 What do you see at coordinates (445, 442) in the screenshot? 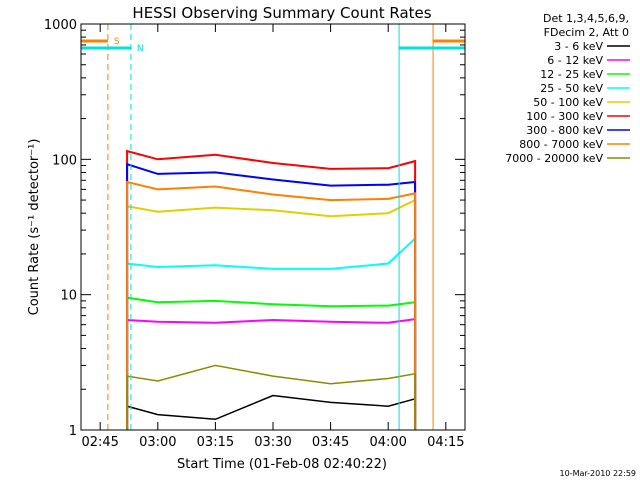
I see `x-tick-label-6: 04:15` at bounding box center [445, 442].